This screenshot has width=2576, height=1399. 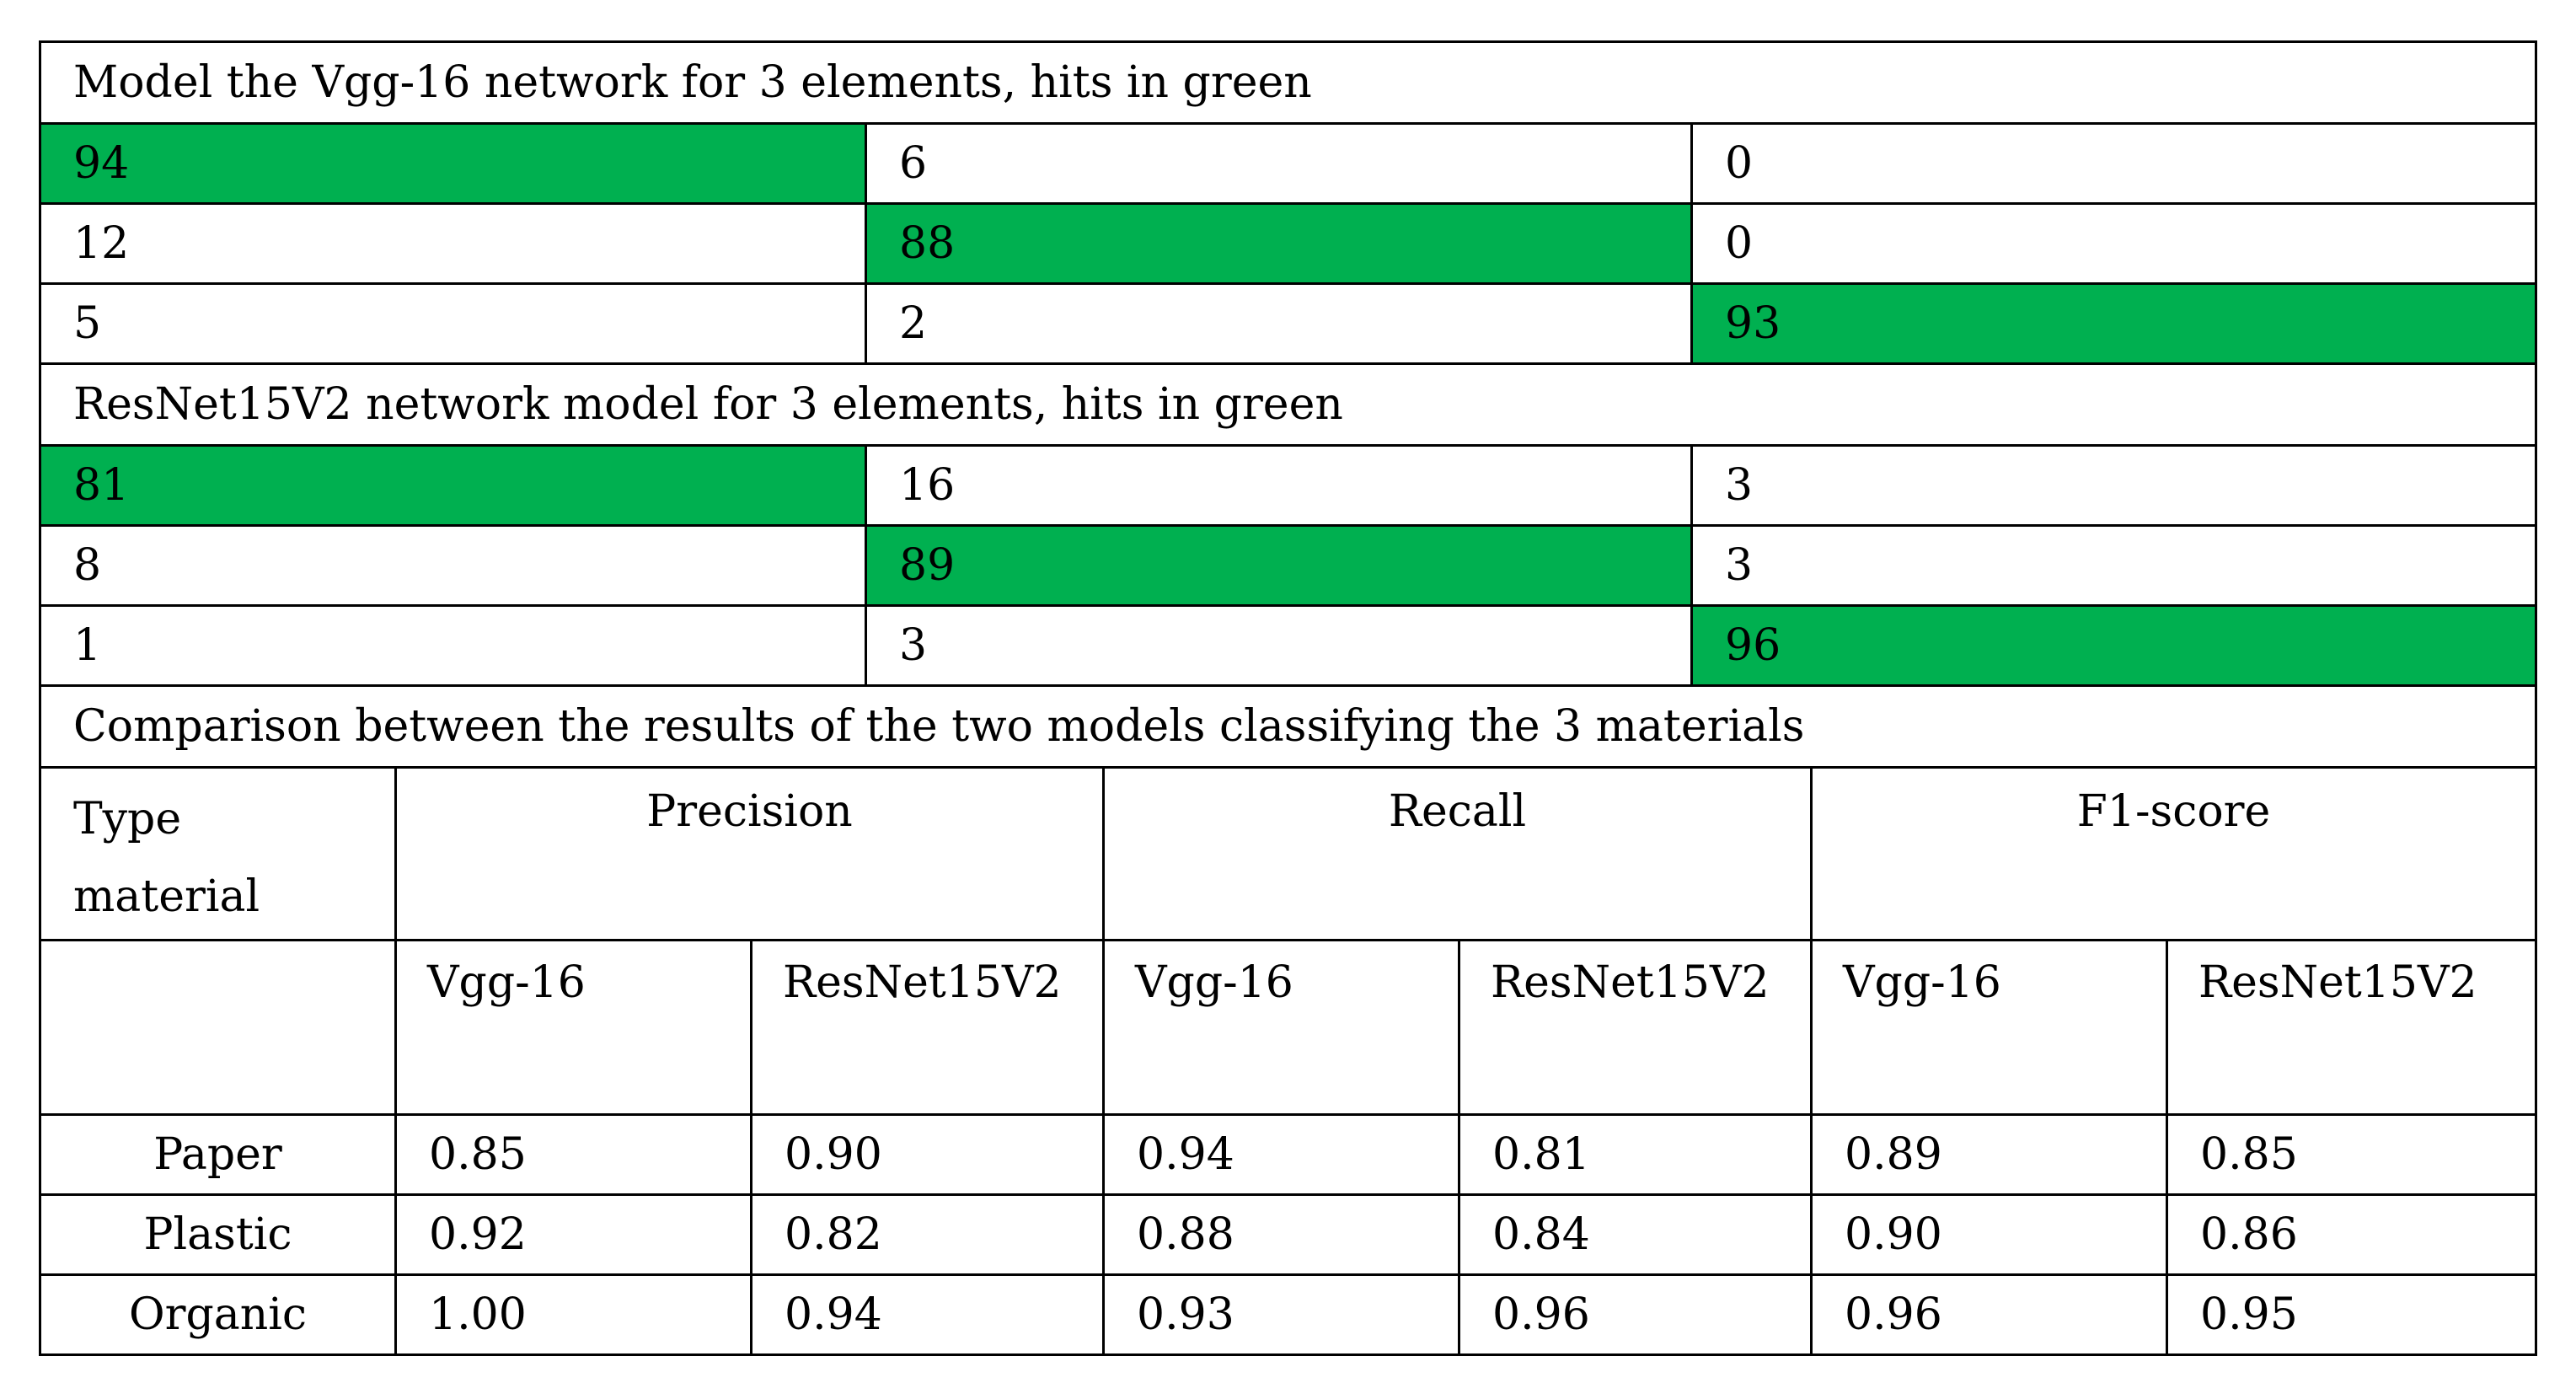 What do you see at coordinates (2351, 1234) in the screenshot?
I see `metric-value: 0.86` at bounding box center [2351, 1234].